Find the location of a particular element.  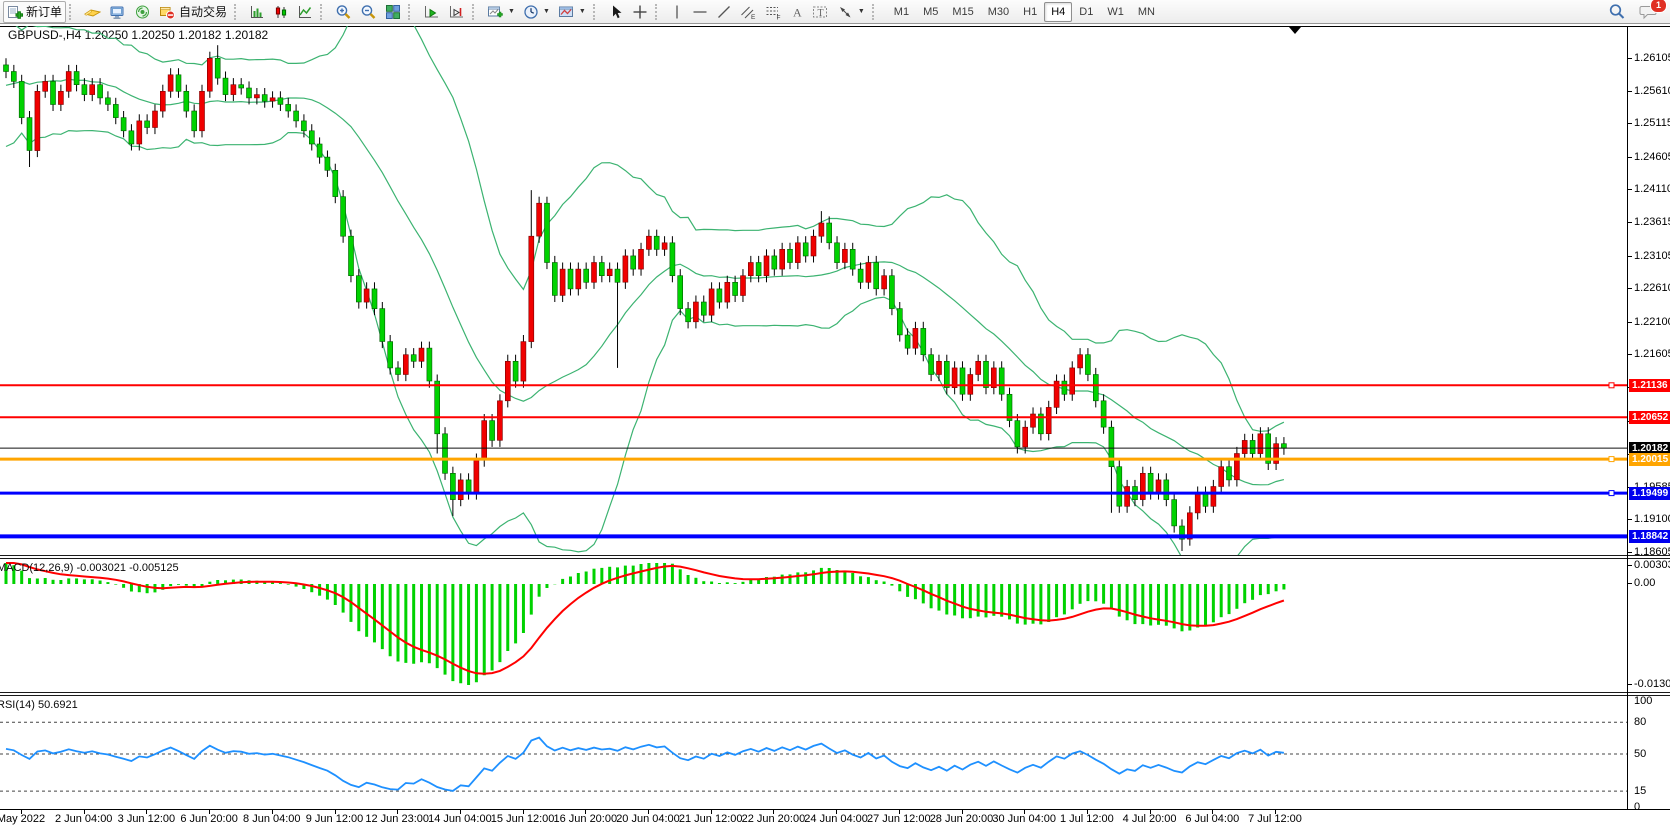

horizontal-line-button is located at coordinates (700, 12).